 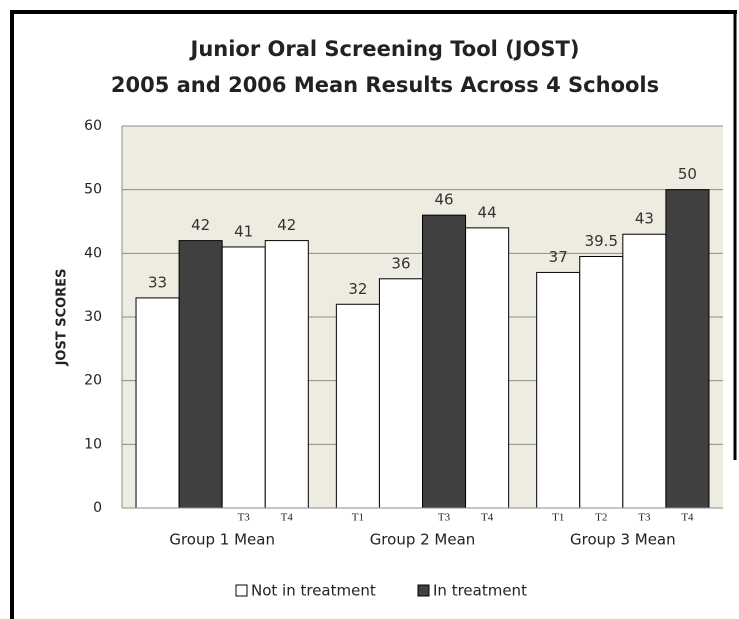 I want to click on value-label: 50, so click(x=687, y=174).